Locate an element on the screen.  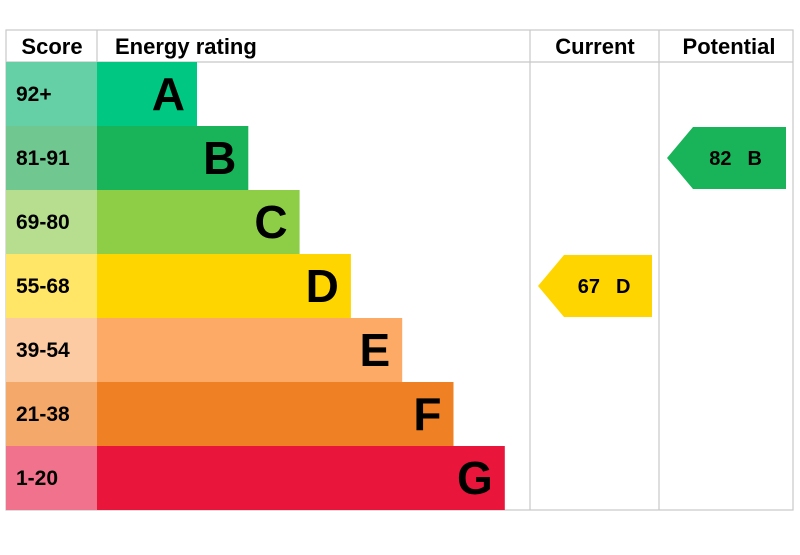
score-cell-e is located at coordinates (51, 350).